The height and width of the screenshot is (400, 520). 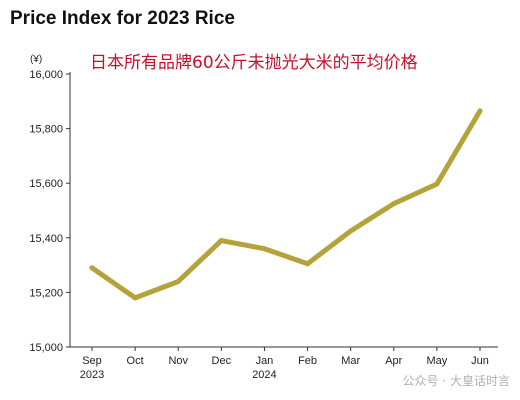 I want to click on y-axis-unit: (¥), so click(x=36, y=59).